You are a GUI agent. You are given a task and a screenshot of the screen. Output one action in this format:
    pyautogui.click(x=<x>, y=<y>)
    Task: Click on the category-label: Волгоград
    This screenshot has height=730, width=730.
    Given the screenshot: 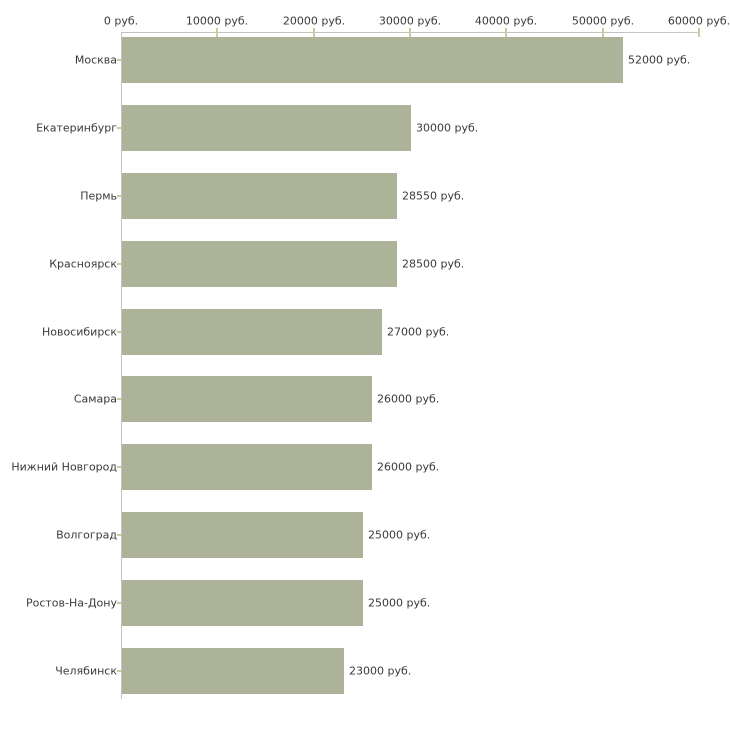 What is the action you would take?
    pyautogui.click(x=86, y=535)
    